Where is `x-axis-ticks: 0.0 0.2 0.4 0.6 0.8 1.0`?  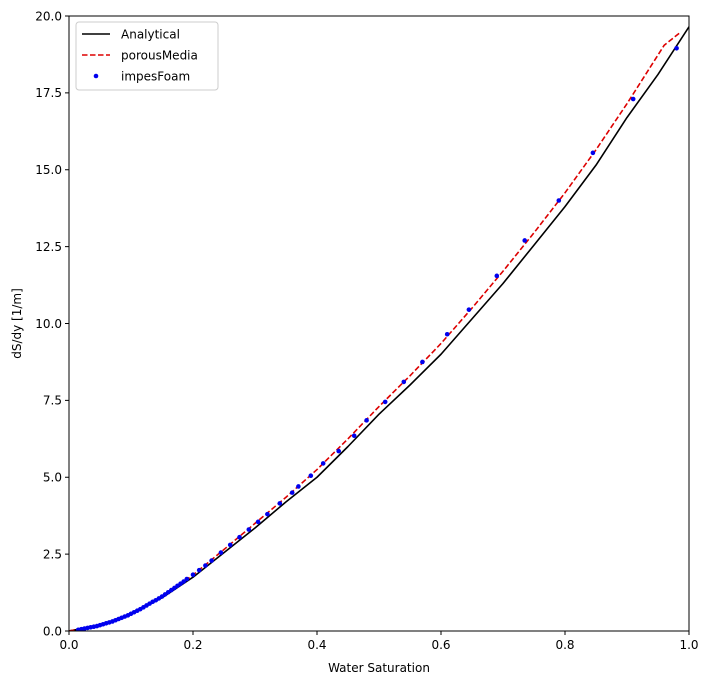 x-axis-ticks: 0.0 0.2 0.4 0.6 0.8 1.0 is located at coordinates (379, 641).